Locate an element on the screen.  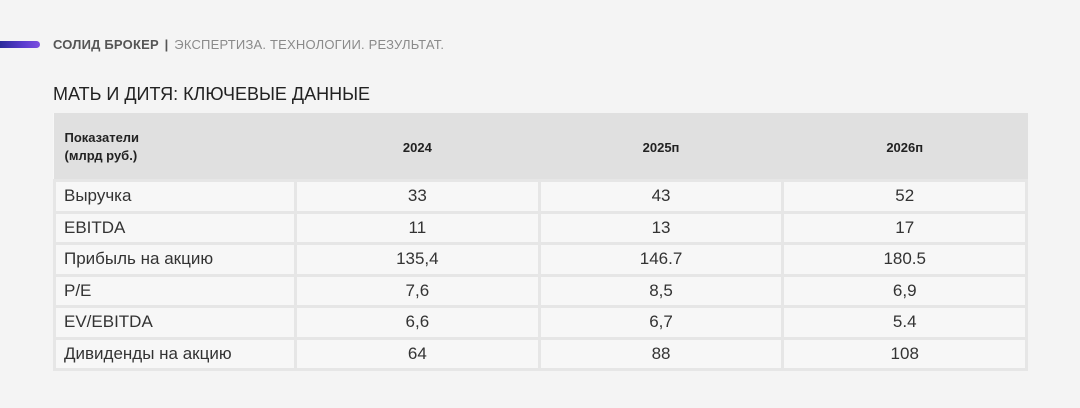
table-cell: 13 is located at coordinates (661, 227).